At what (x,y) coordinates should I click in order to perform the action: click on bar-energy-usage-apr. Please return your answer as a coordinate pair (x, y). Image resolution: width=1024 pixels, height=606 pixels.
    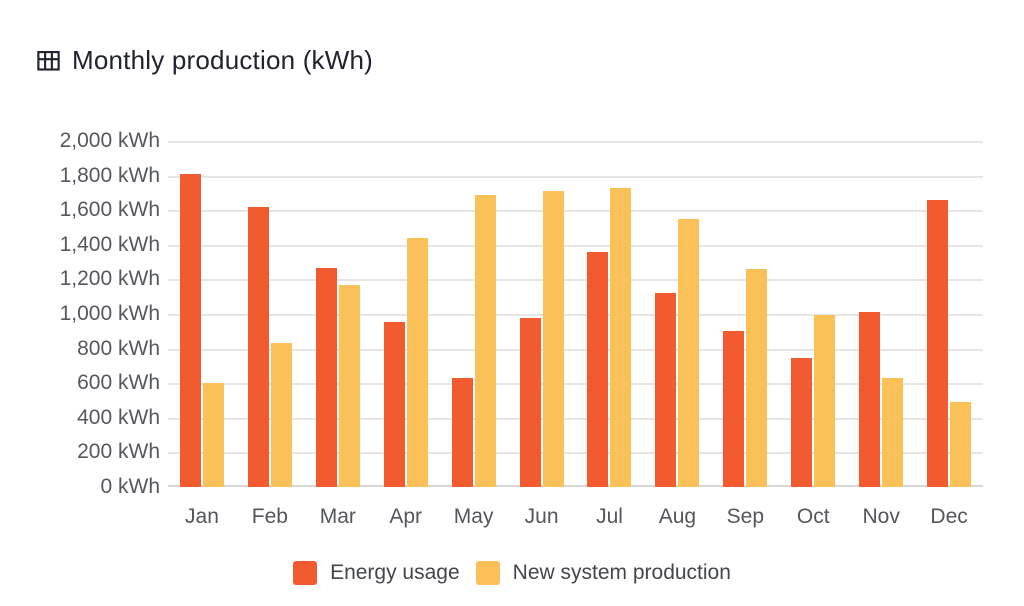
    Looking at the image, I should click on (394, 404).